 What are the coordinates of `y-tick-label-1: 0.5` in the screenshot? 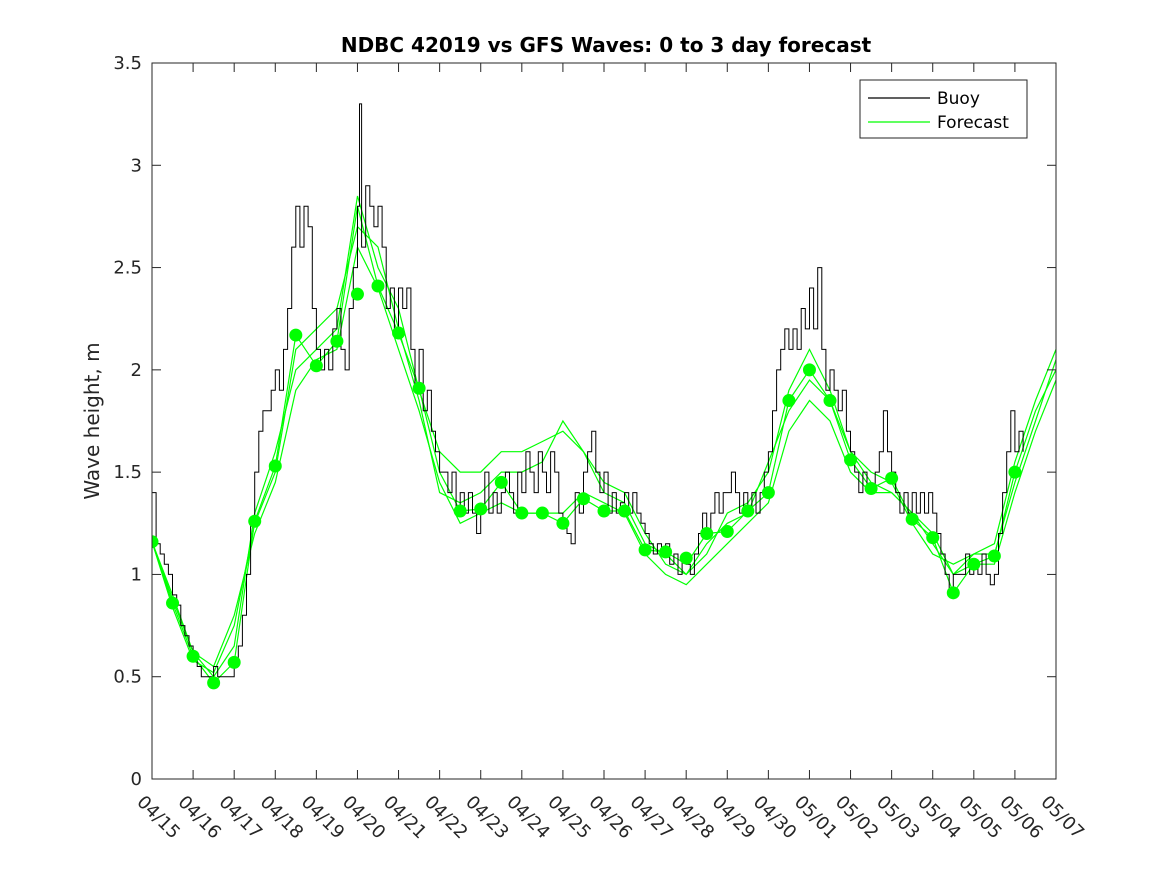 It's located at (127, 677).